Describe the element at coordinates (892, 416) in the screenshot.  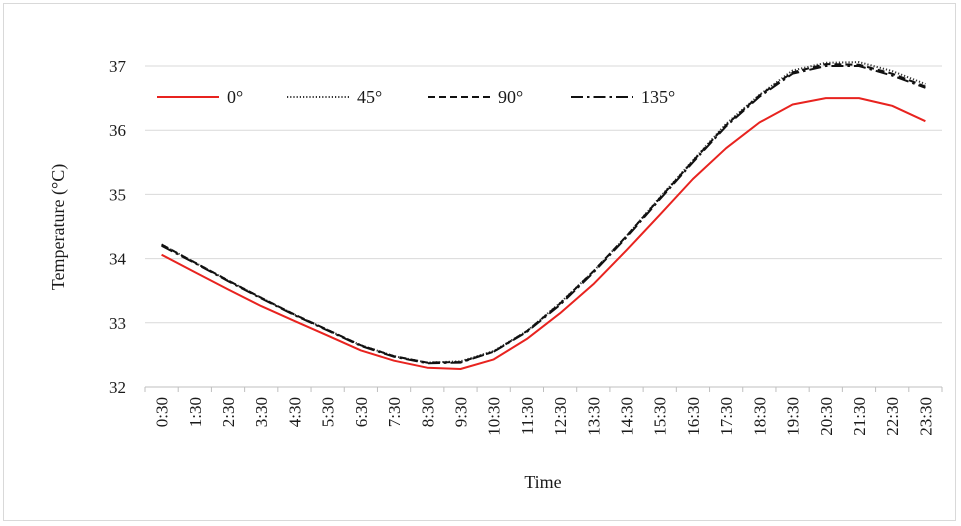
I see `x-tick-label: 22:30` at that location.